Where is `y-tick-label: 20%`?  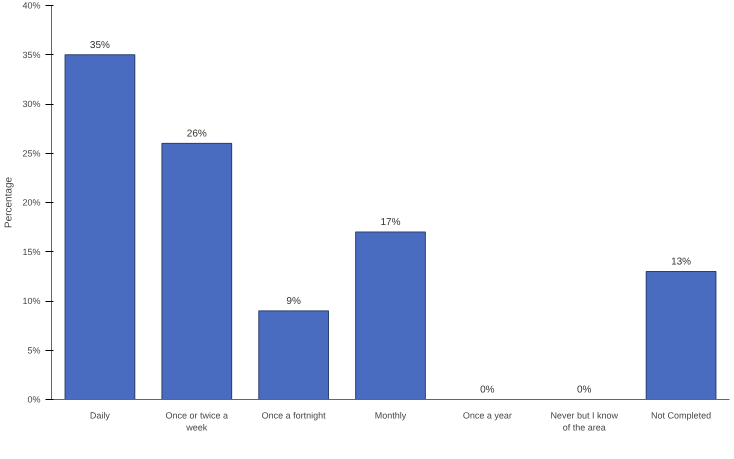 y-tick-label: 20% is located at coordinates (31, 203).